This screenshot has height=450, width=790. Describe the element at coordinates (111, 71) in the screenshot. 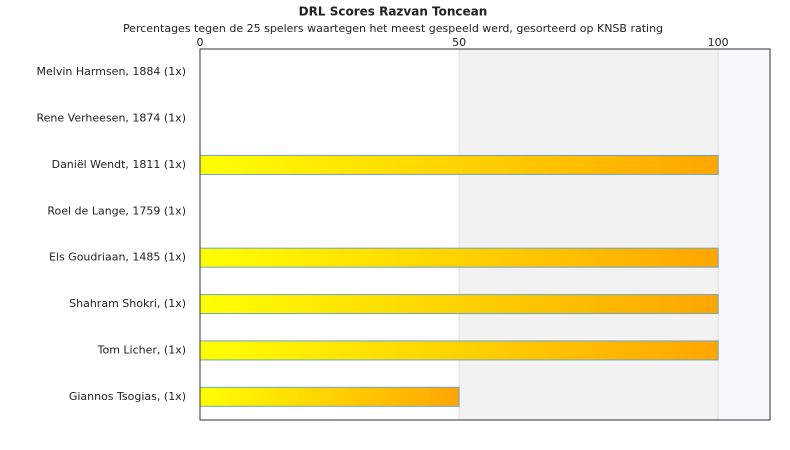

I see `y-tick-label: Melvin Harmsen, 1884 (1x)` at that location.